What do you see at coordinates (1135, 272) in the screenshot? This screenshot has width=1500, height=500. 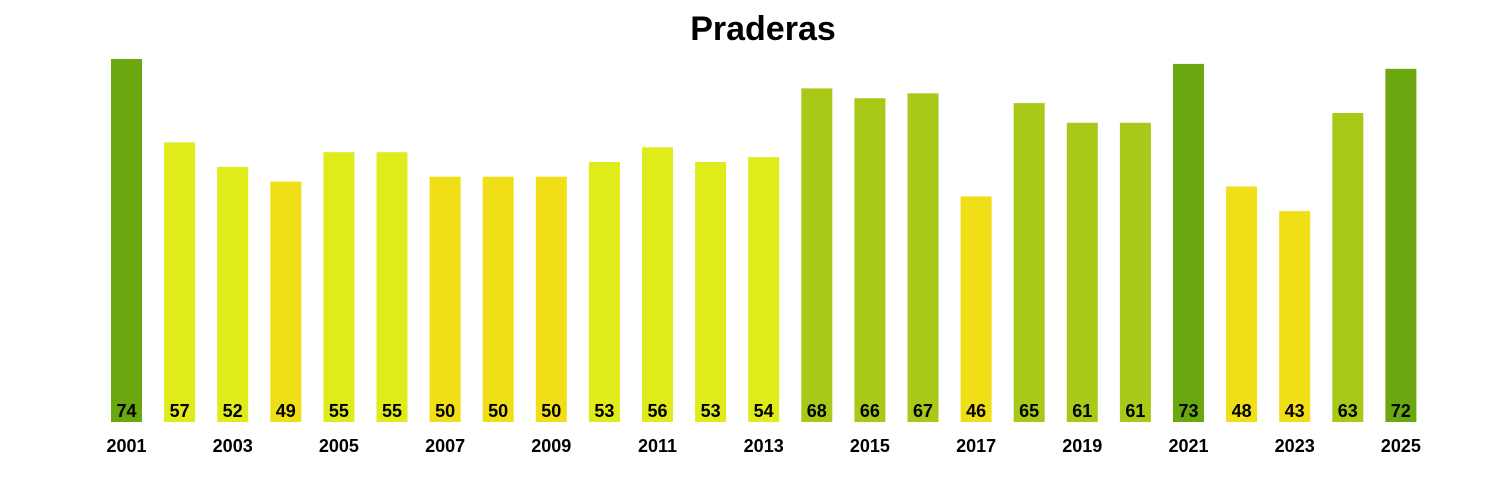 I see `bar-2020` at bounding box center [1135, 272].